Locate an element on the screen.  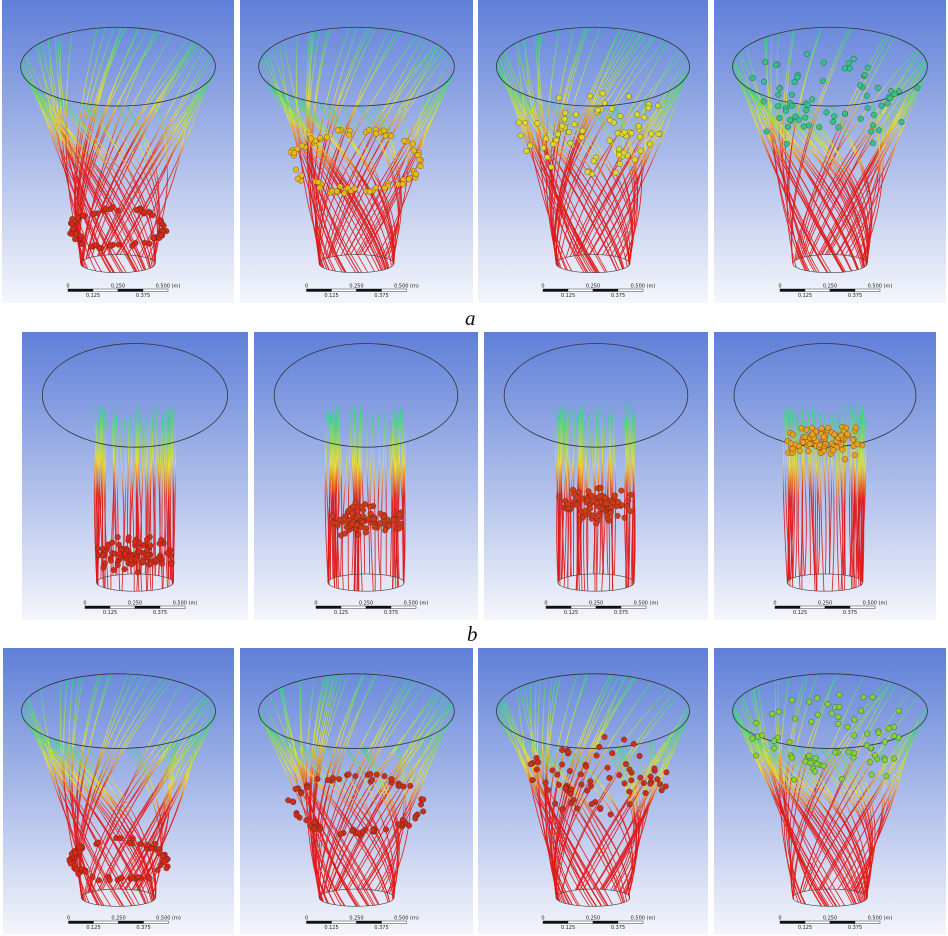
panel-c-3: 0 0.250 0.500 (m) 0.125 0.375 is located at coordinates (593, 791).